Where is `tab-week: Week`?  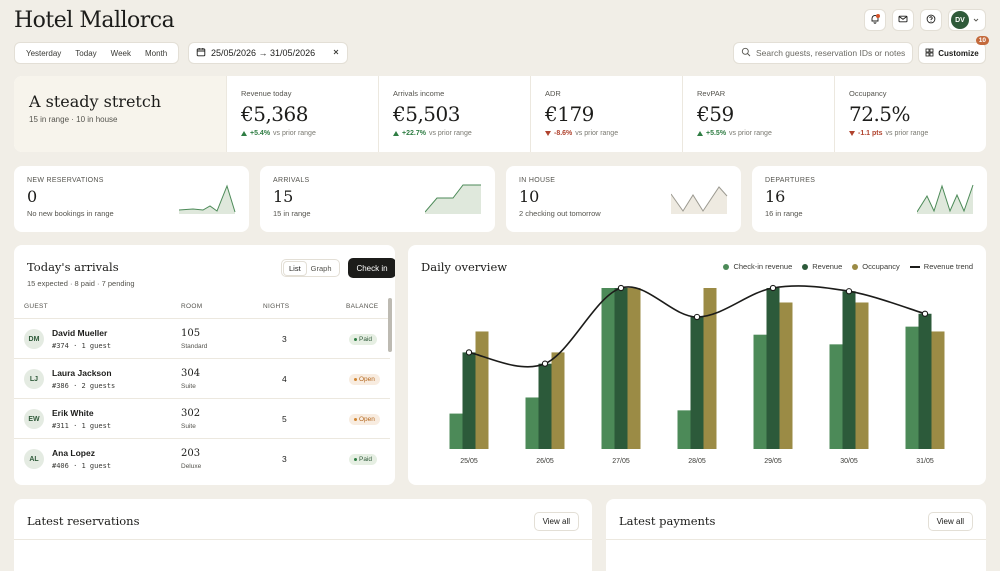 tab-week: Week is located at coordinates (120, 53).